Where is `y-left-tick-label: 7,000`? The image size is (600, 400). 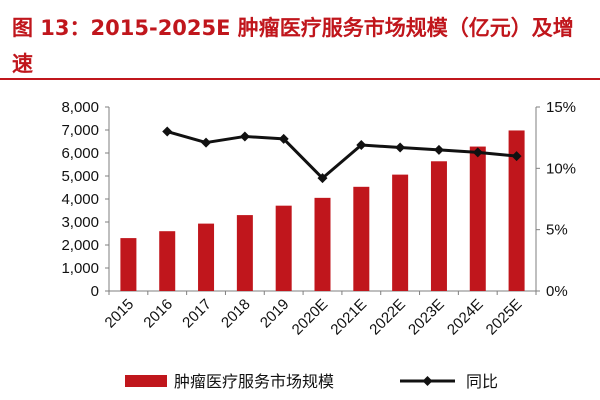 y-left-tick-label: 7,000 is located at coordinates (80, 130).